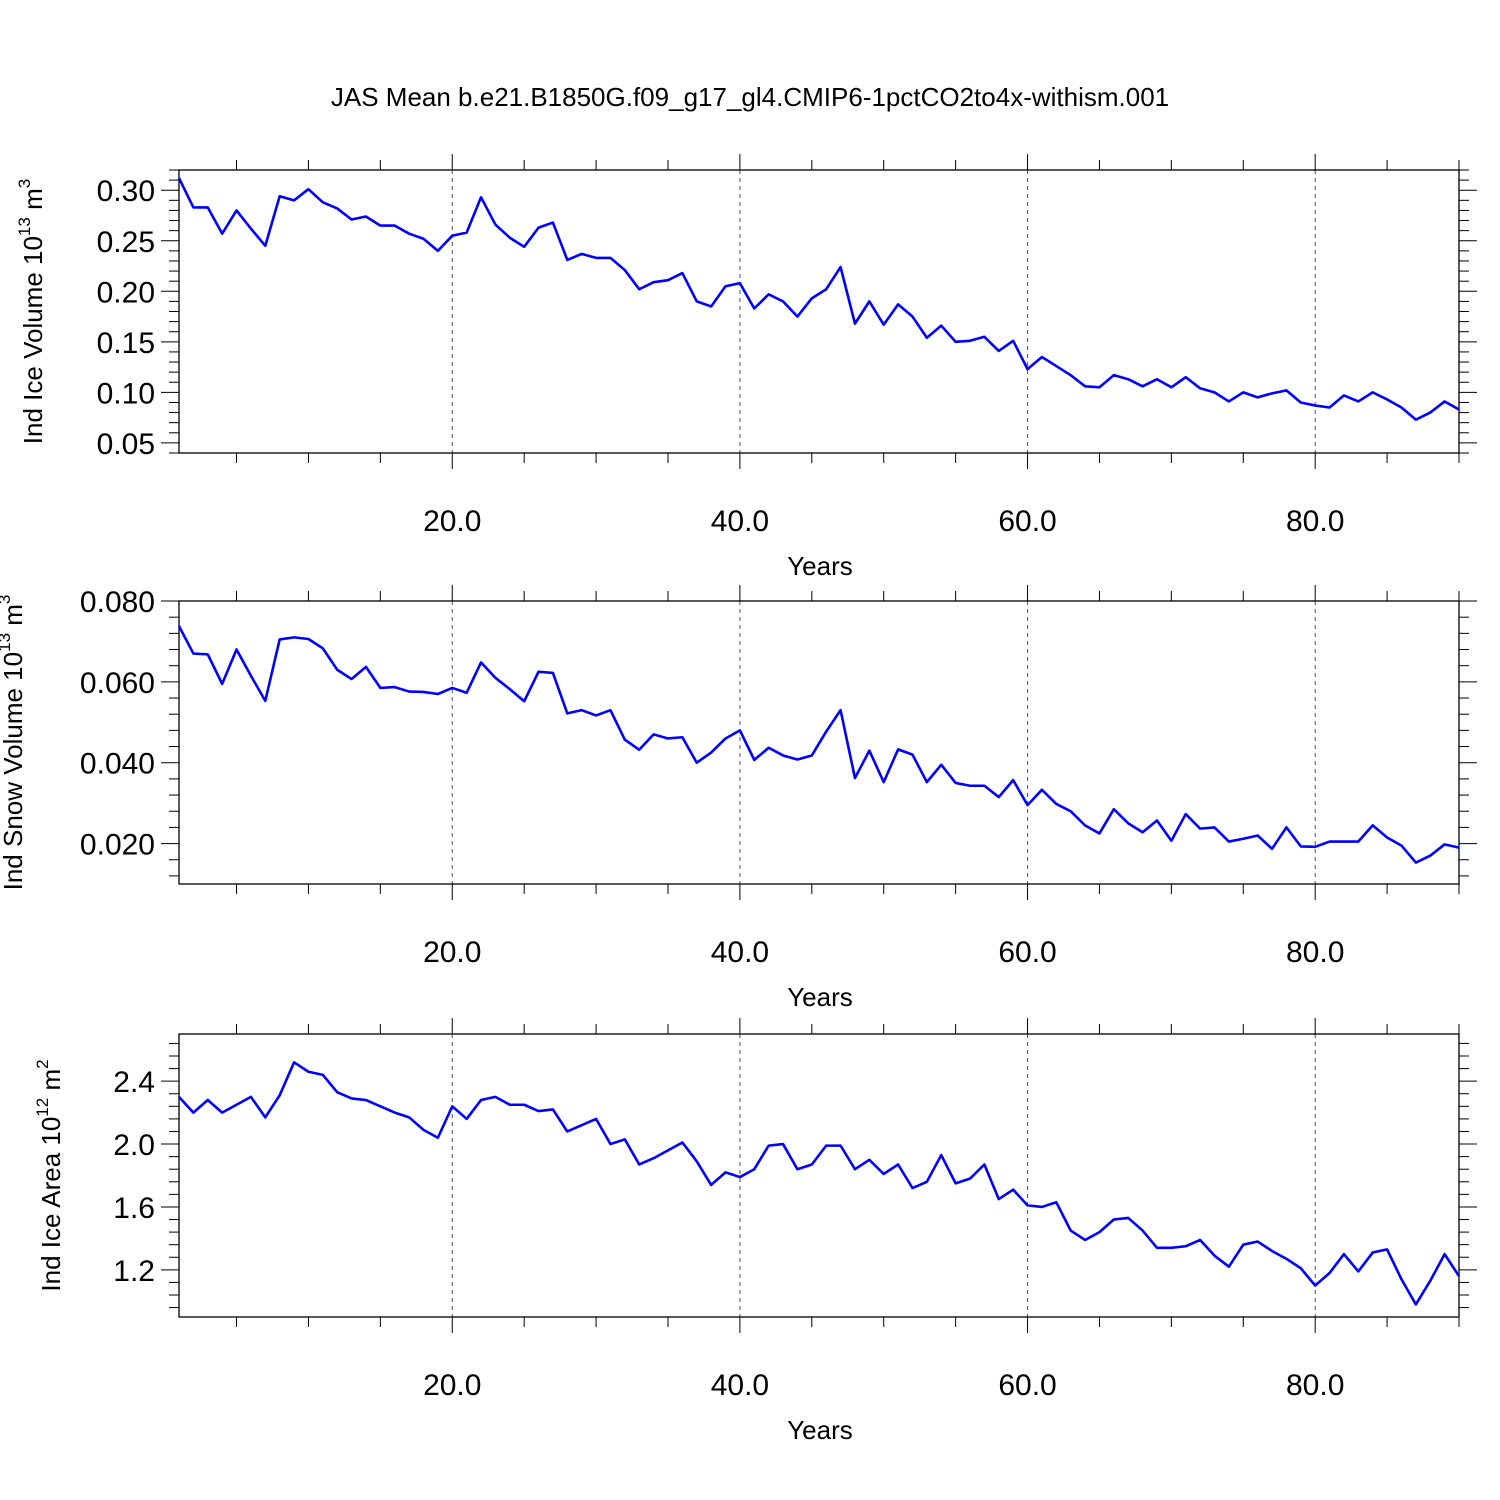 The height and width of the screenshot is (1500, 1500). Describe the element at coordinates (51, 1204) in the screenshot. I see `y-axis-label-main: Ind Ice Area 10` at that location.